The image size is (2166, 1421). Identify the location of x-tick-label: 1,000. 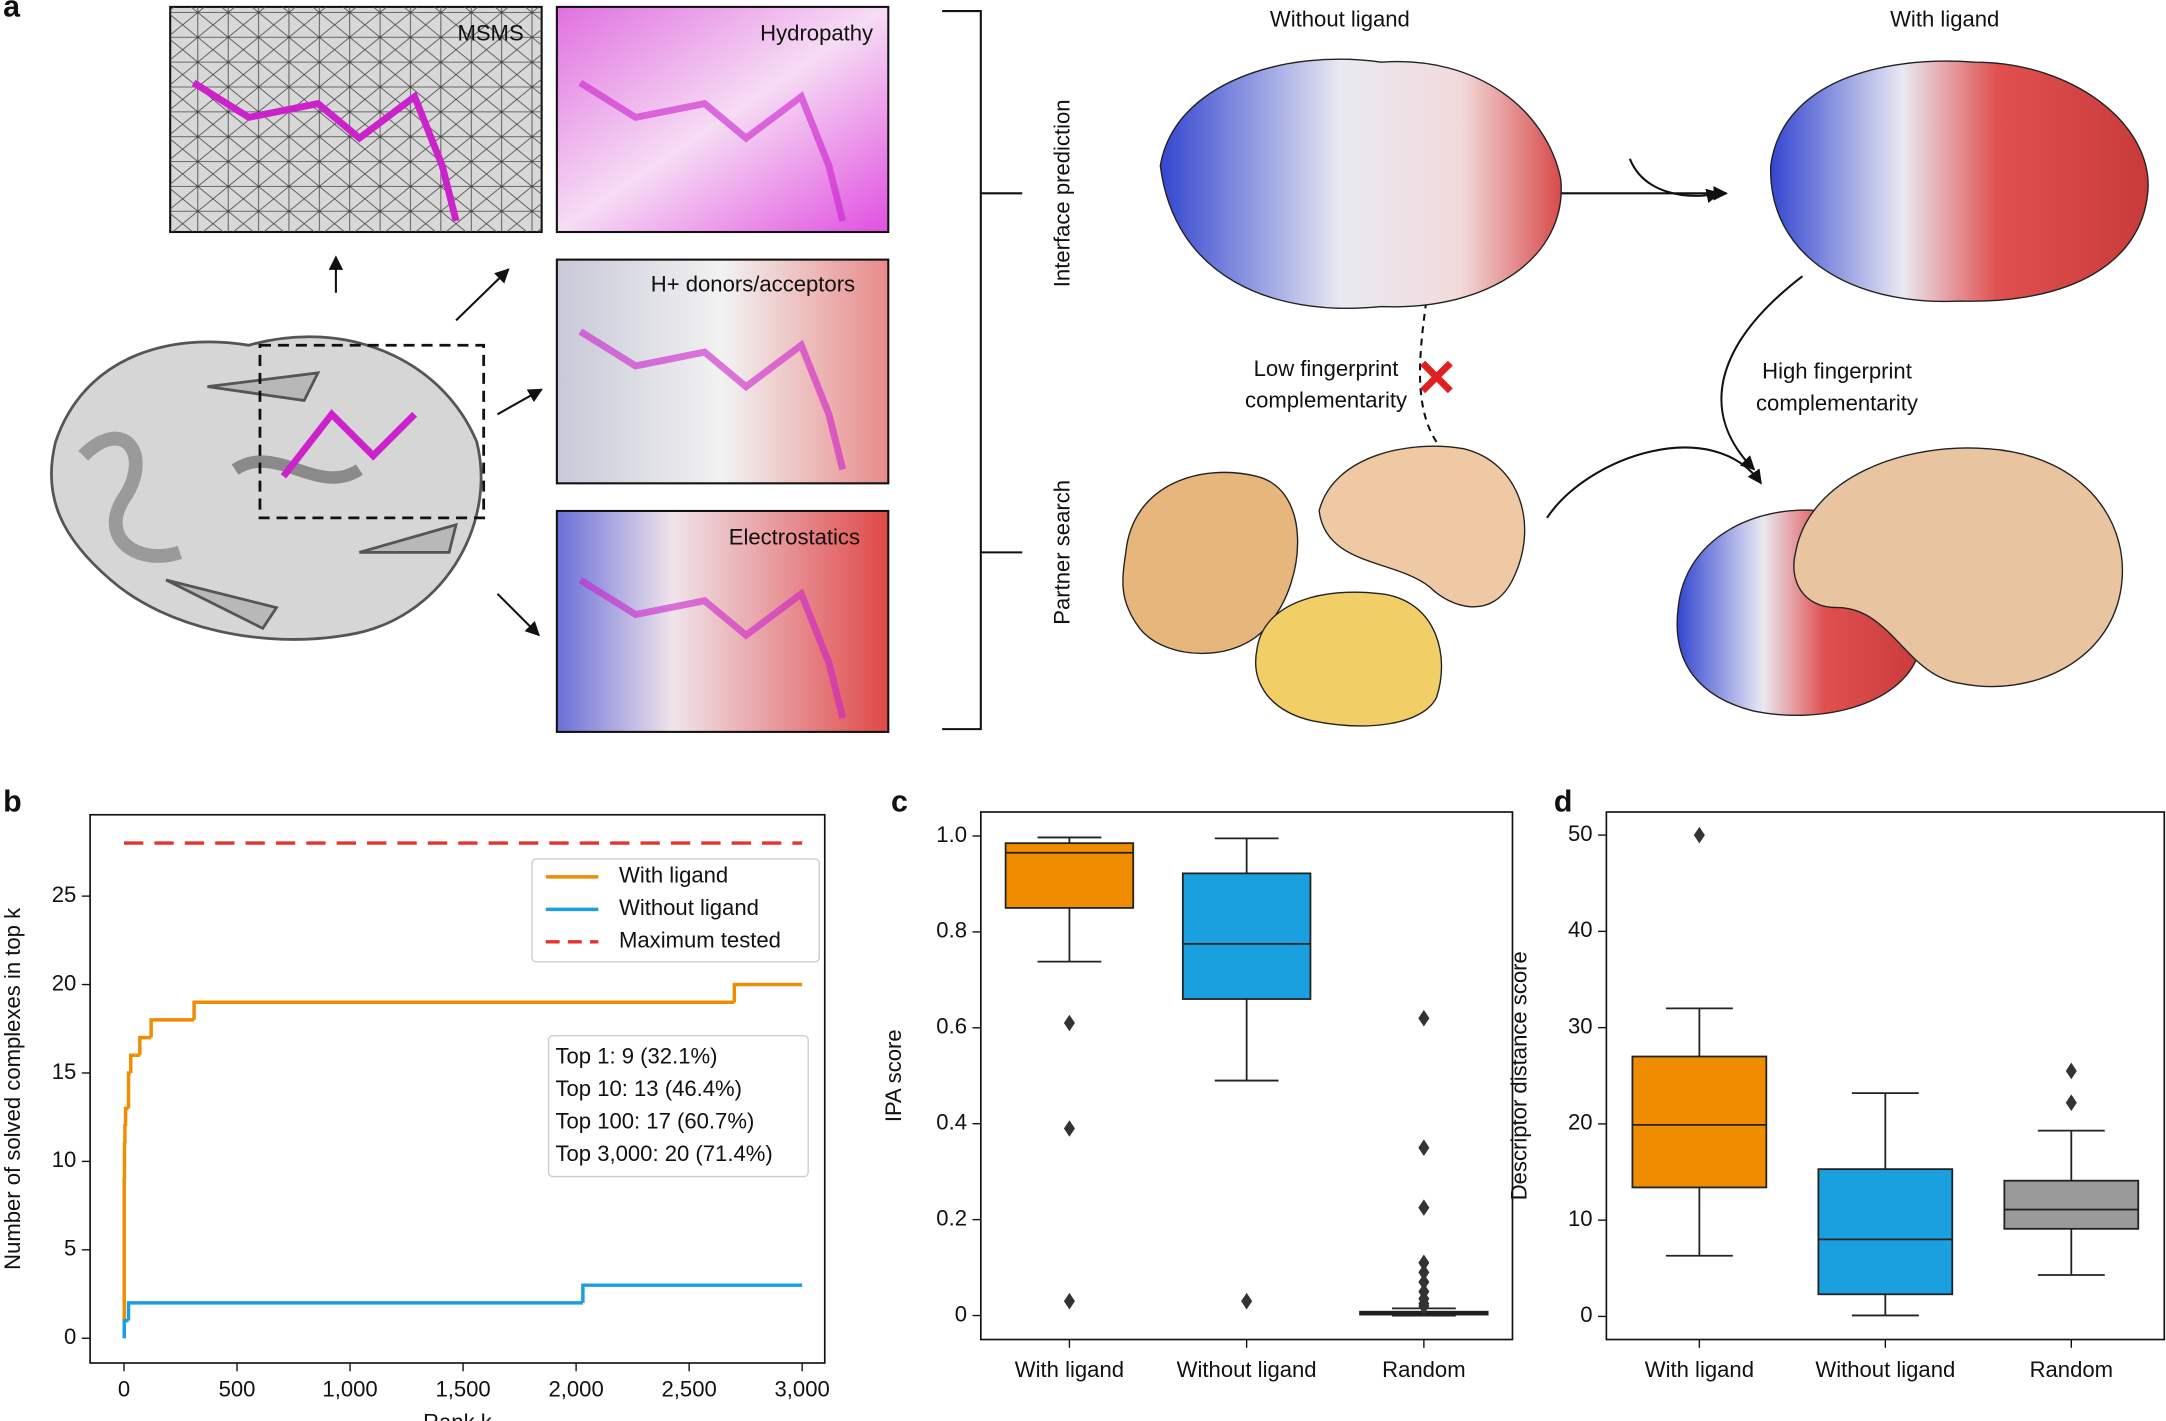
(349, 1388).